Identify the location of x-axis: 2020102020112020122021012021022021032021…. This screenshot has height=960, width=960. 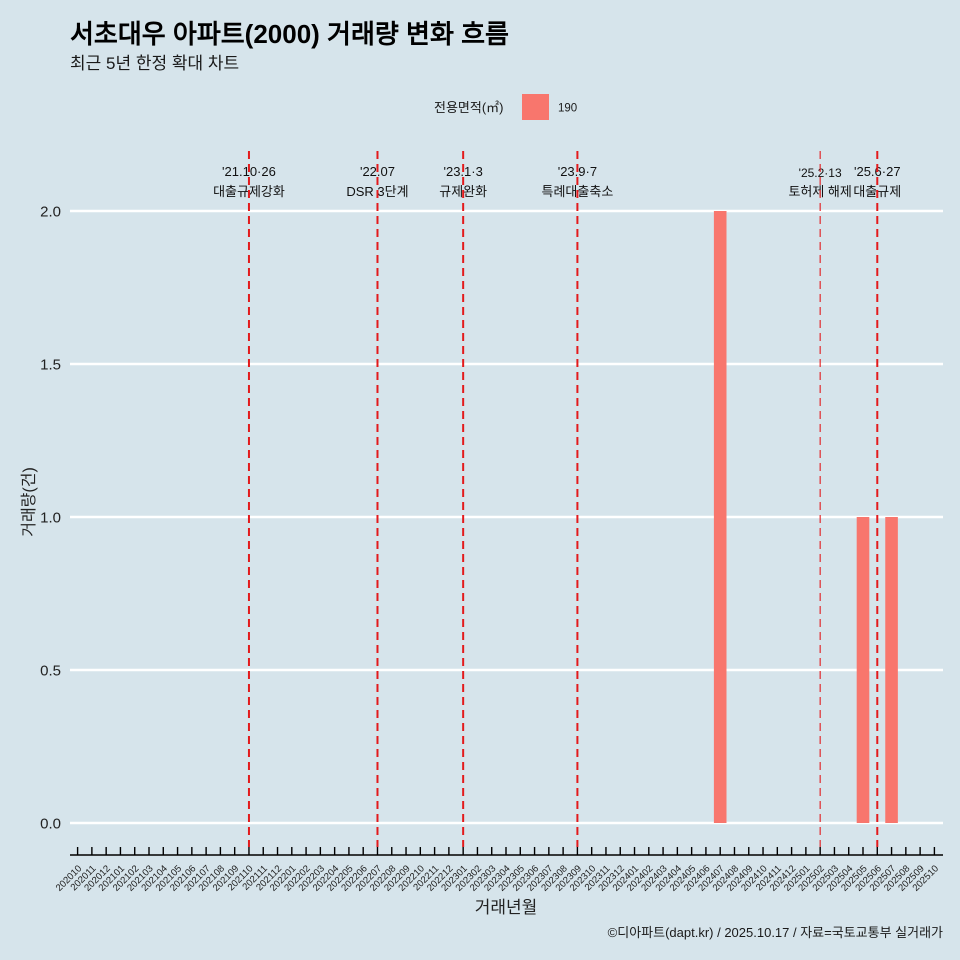
(498, 870).